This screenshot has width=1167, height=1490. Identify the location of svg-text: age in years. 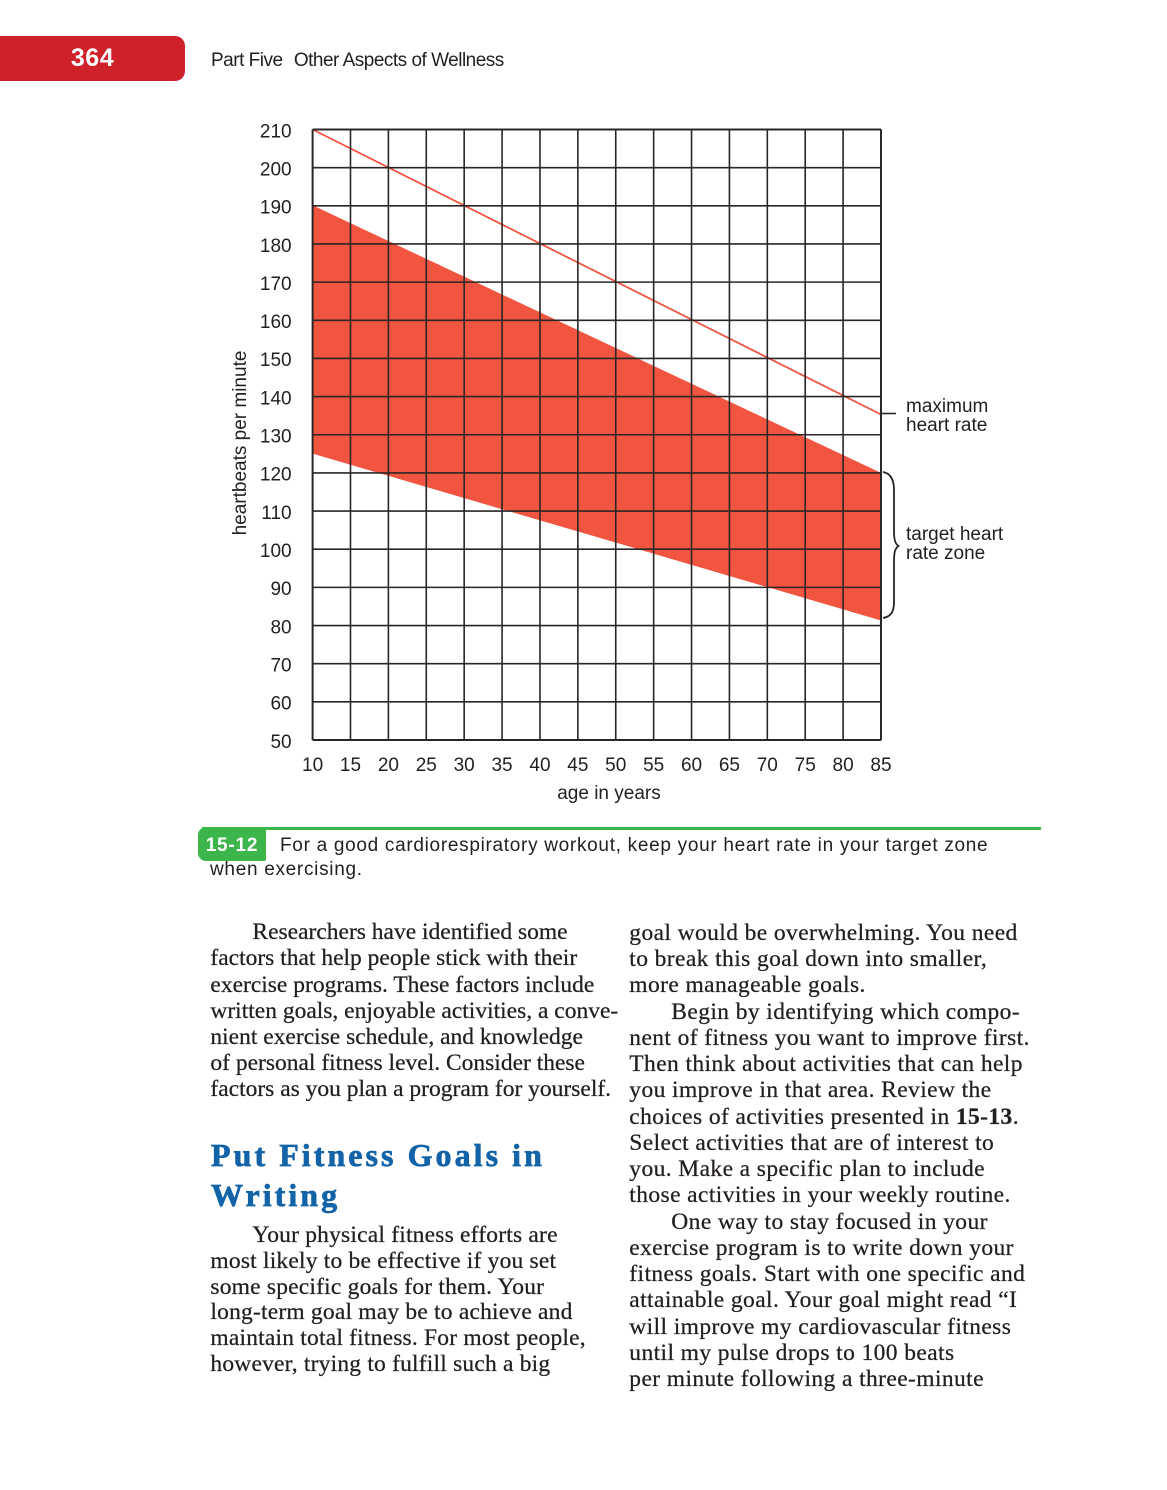
(609, 793).